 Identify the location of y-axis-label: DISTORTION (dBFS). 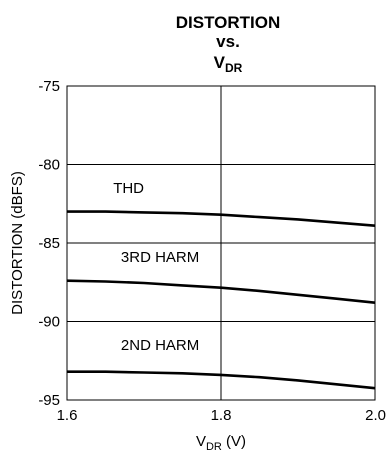
(17, 243).